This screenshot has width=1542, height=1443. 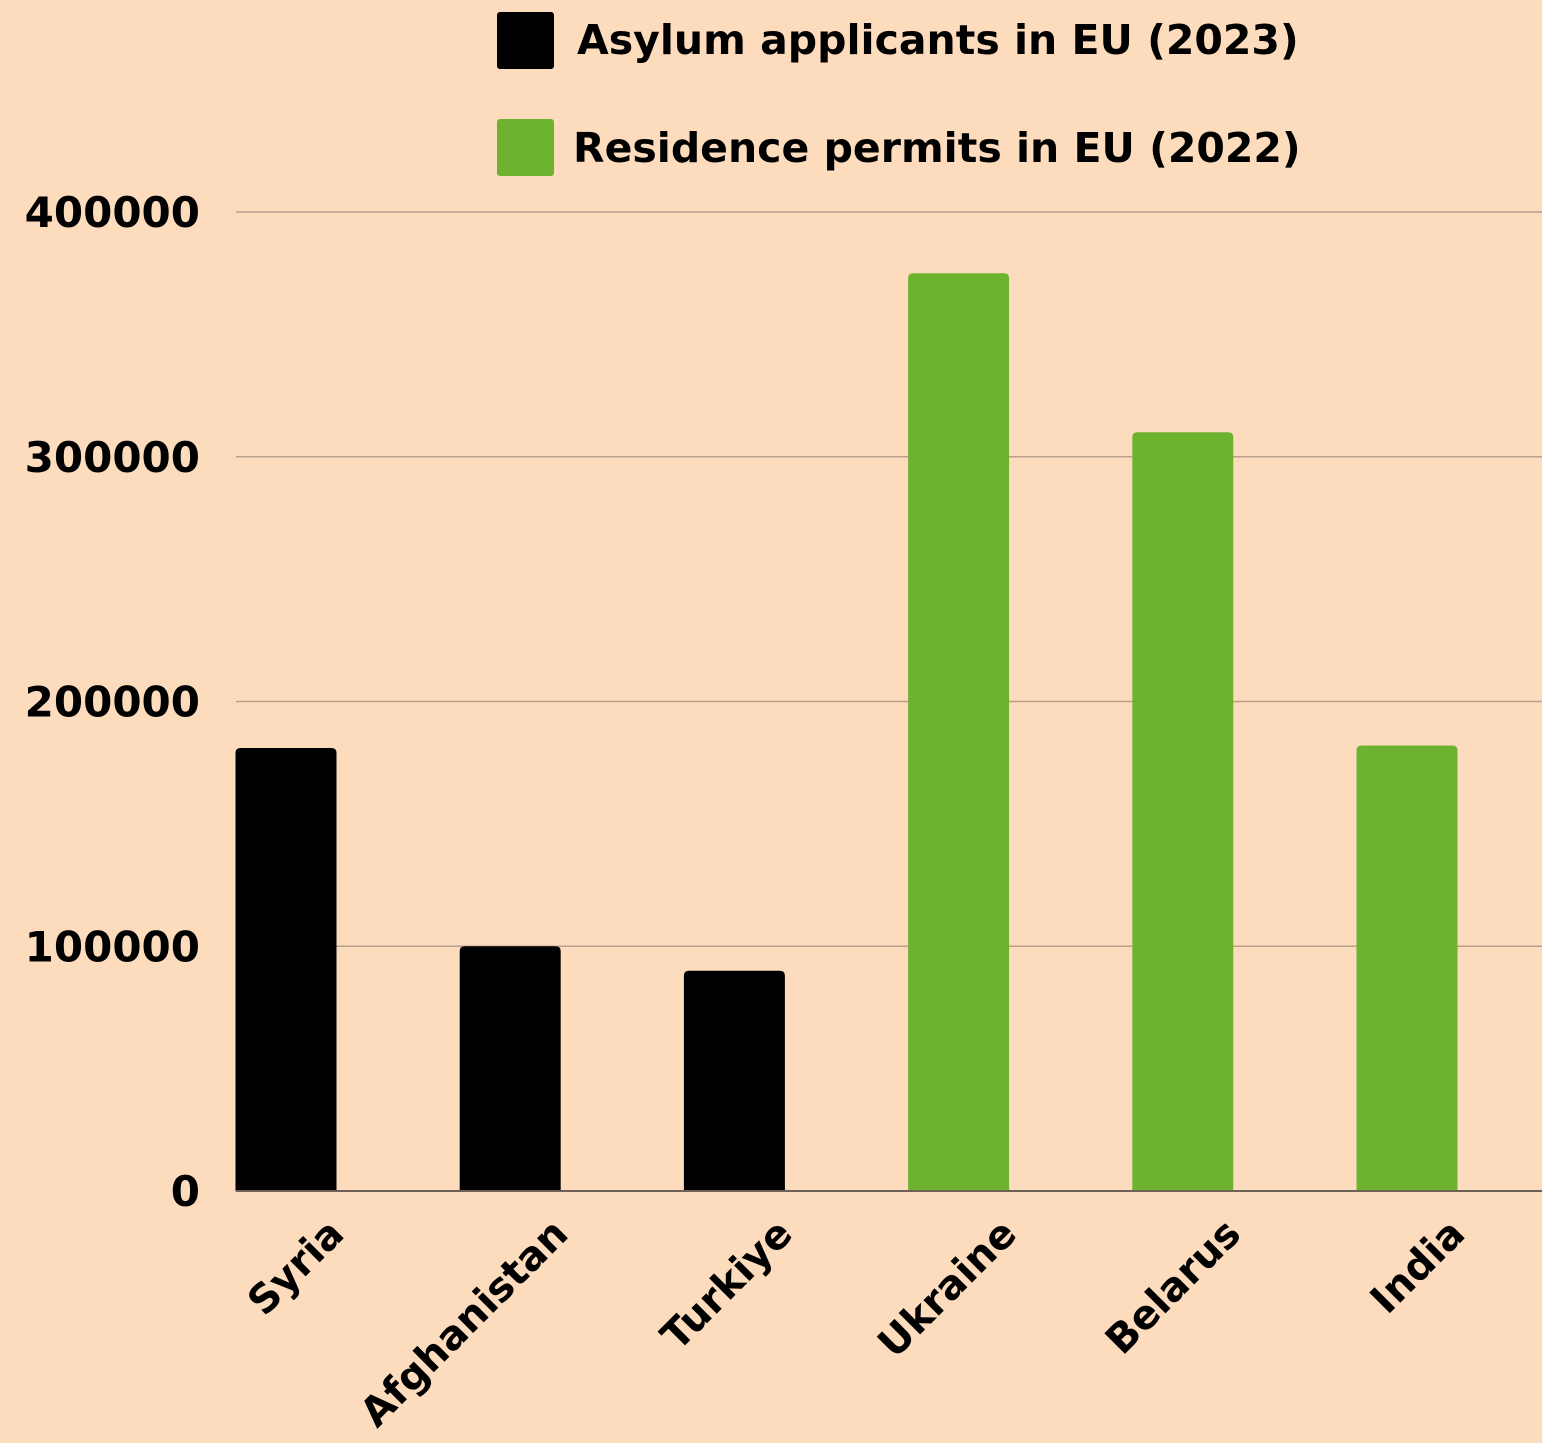 What do you see at coordinates (1418, 1267) in the screenshot?
I see `x-tick-label-india: India` at bounding box center [1418, 1267].